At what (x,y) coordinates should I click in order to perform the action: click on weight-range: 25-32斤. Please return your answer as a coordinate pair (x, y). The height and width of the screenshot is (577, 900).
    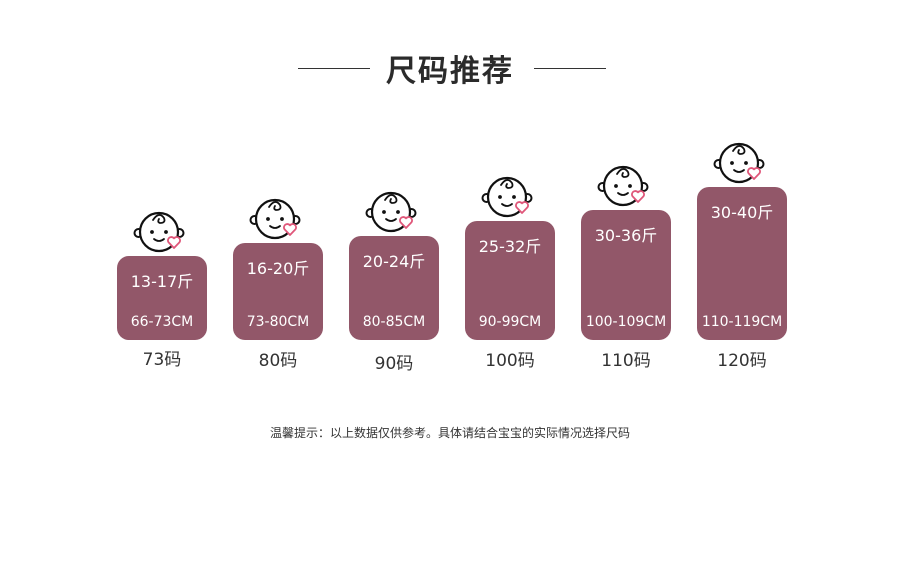
    Looking at the image, I should click on (510, 246).